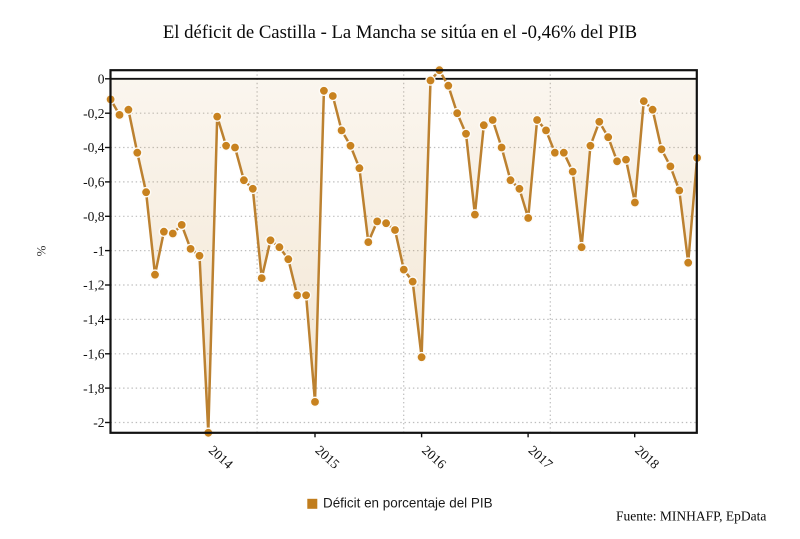 This screenshot has height=539, width=800. Describe the element at coordinates (94, 354) in the screenshot. I see `svg-text: -1,6` at that location.